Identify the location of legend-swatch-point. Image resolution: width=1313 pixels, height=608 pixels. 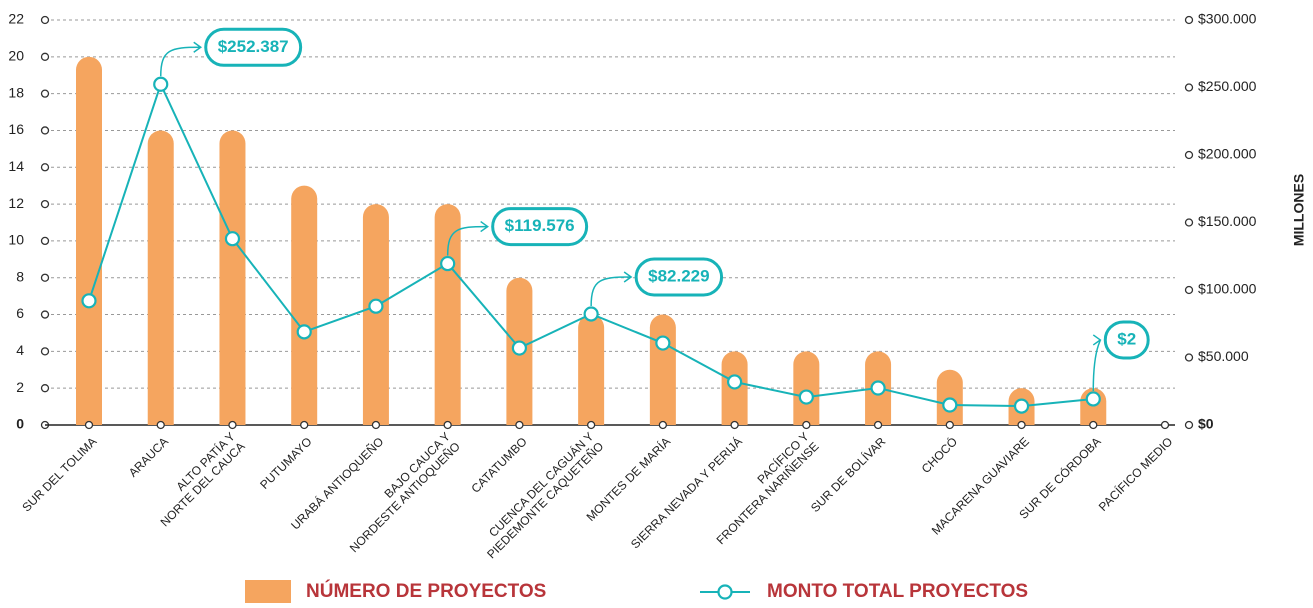
(725, 592).